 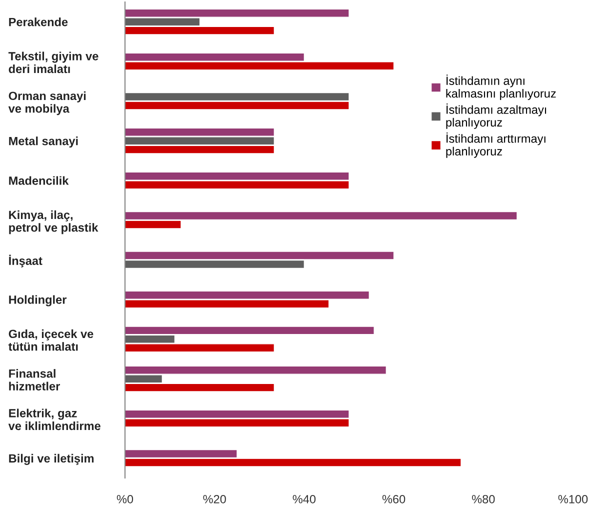 I want to click on y-tick-label: Perakende, so click(x=38, y=22).